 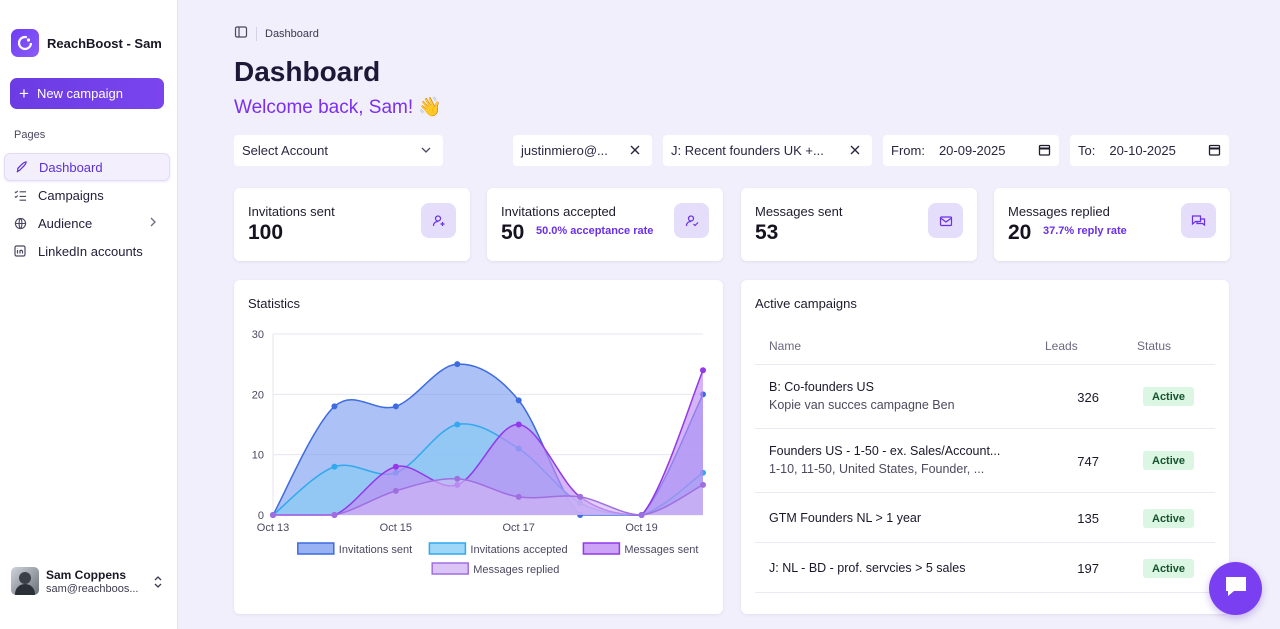 What do you see at coordinates (821, 387) in the screenshot?
I see `campaign-name: B: Co-founders US` at bounding box center [821, 387].